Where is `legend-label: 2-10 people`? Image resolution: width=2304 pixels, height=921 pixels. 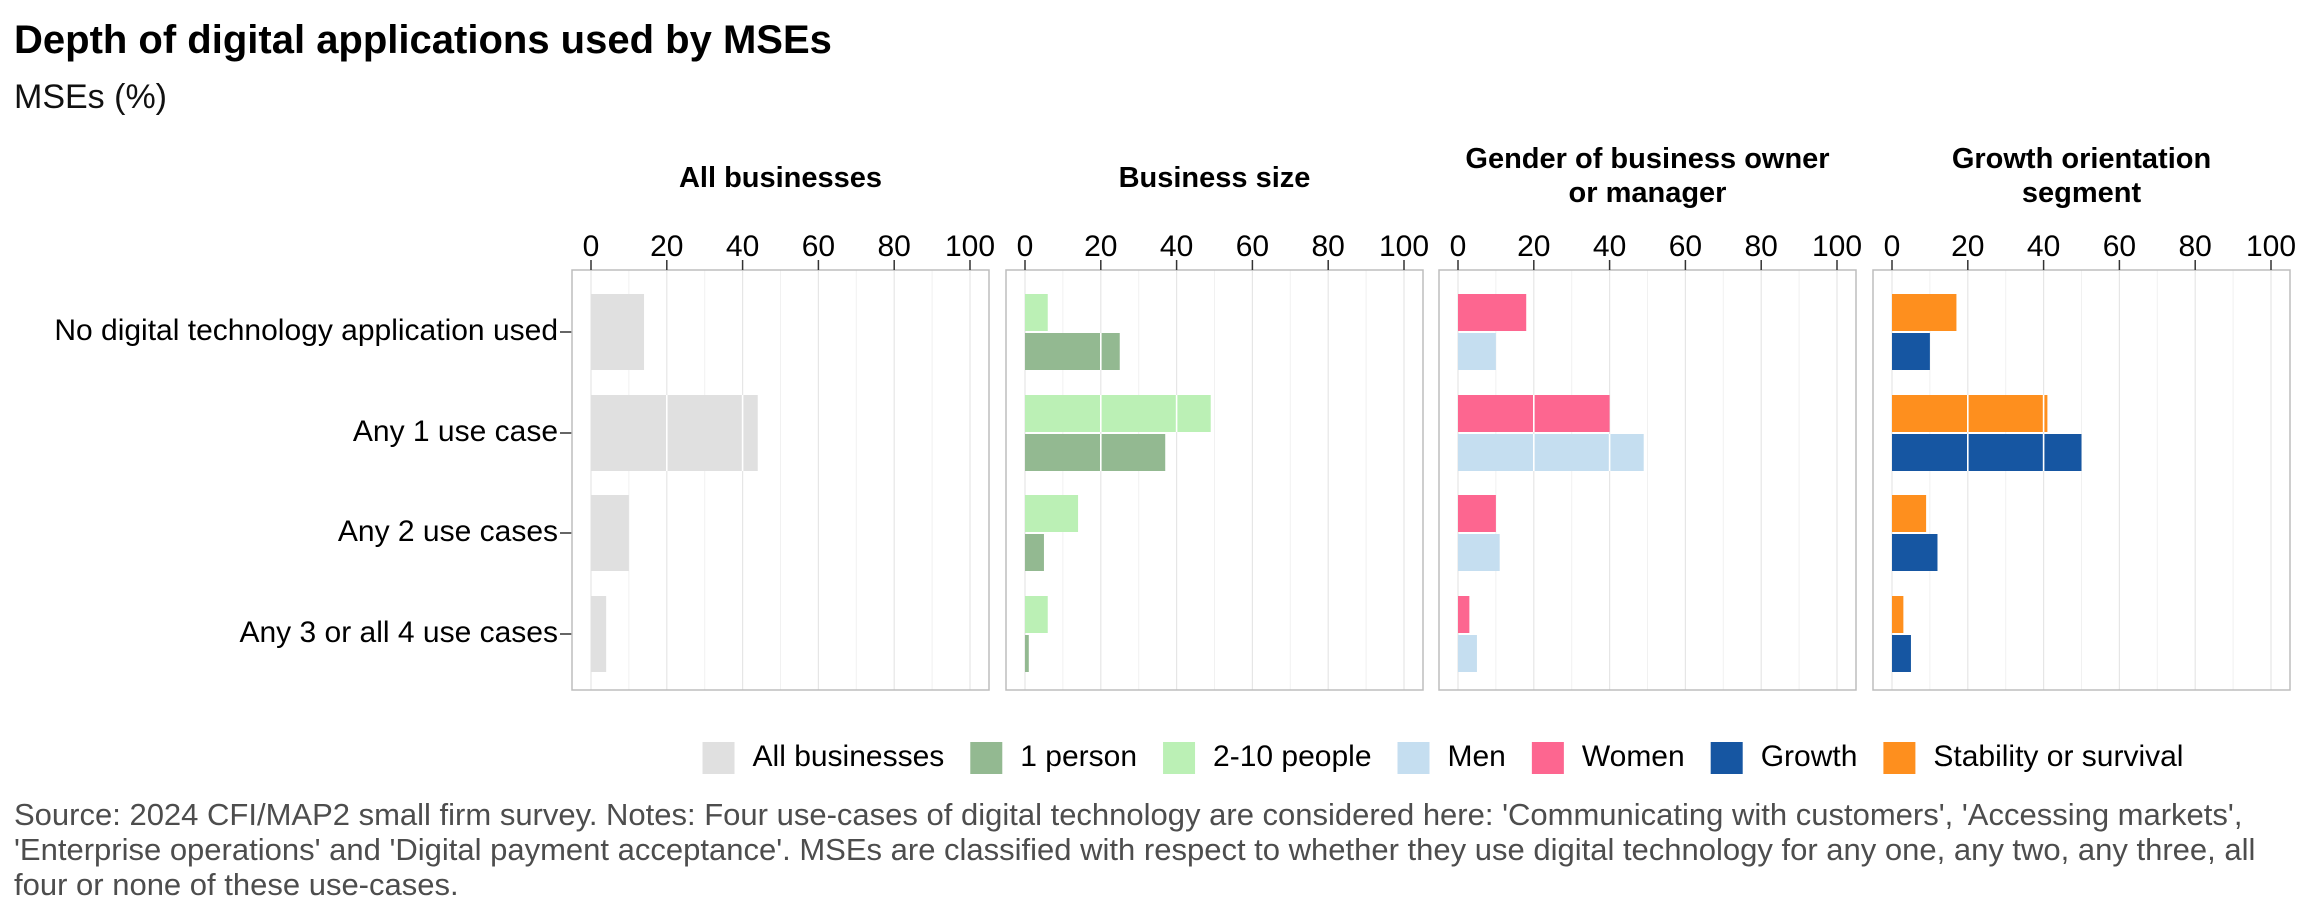
legend-label: 2-10 people is located at coordinates (1292, 756).